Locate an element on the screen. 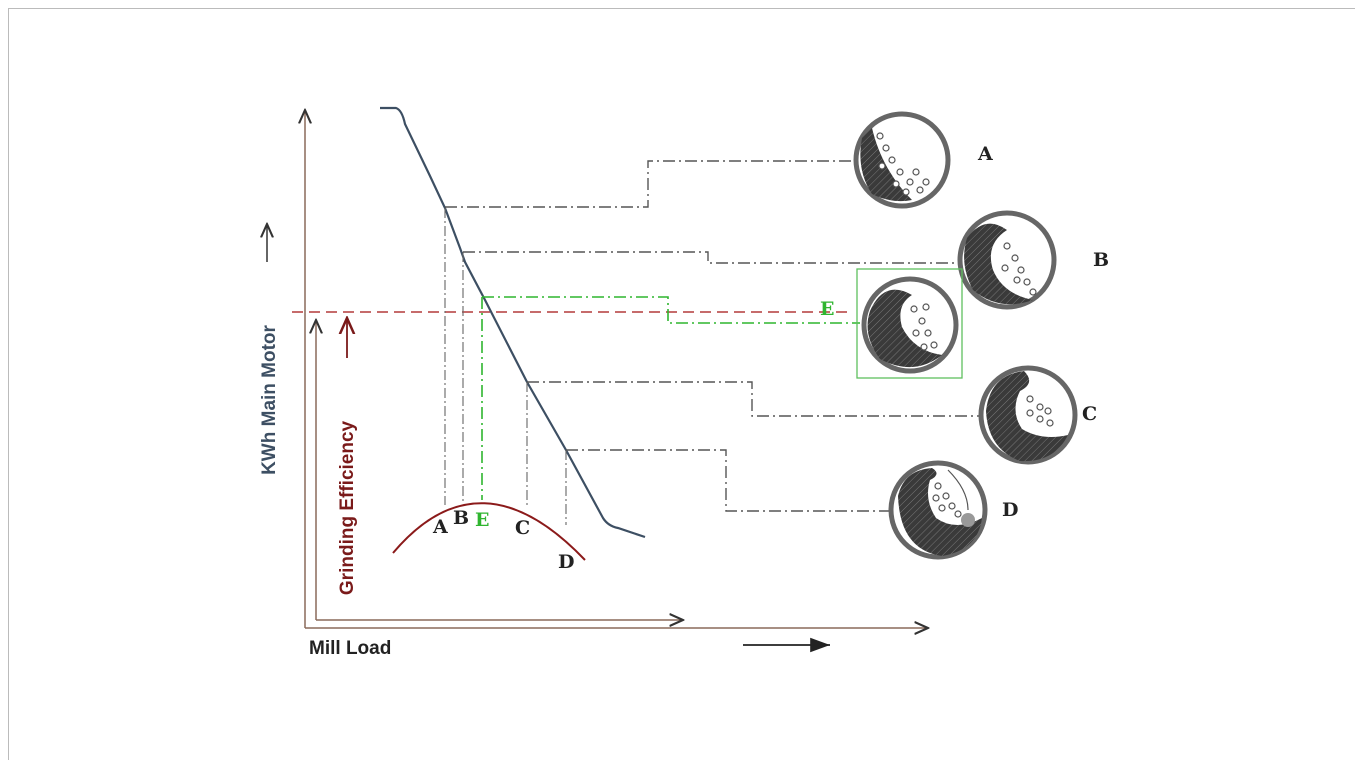 This screenshot has width=1355, height=760. y-axis-label: KWh Main Motor is located at coordinates (269, 399).